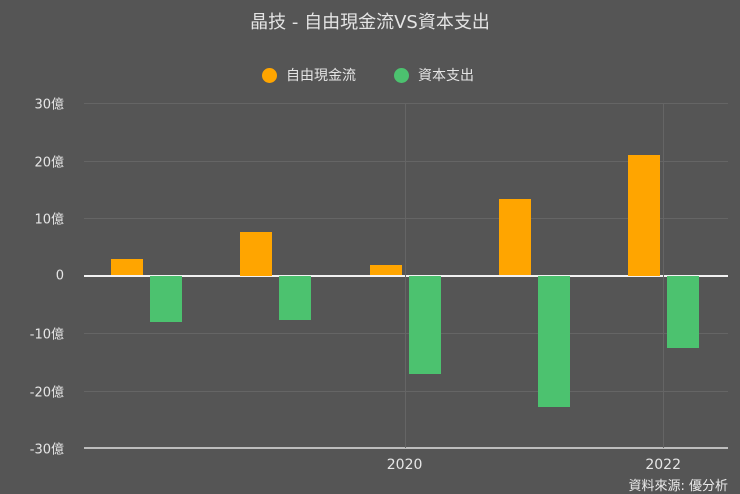  What do you see at coordinates (370, 75) in the screenshot?
I see `chart-legend: 自由現金流 資本支出` at bounding box center [370, 75].